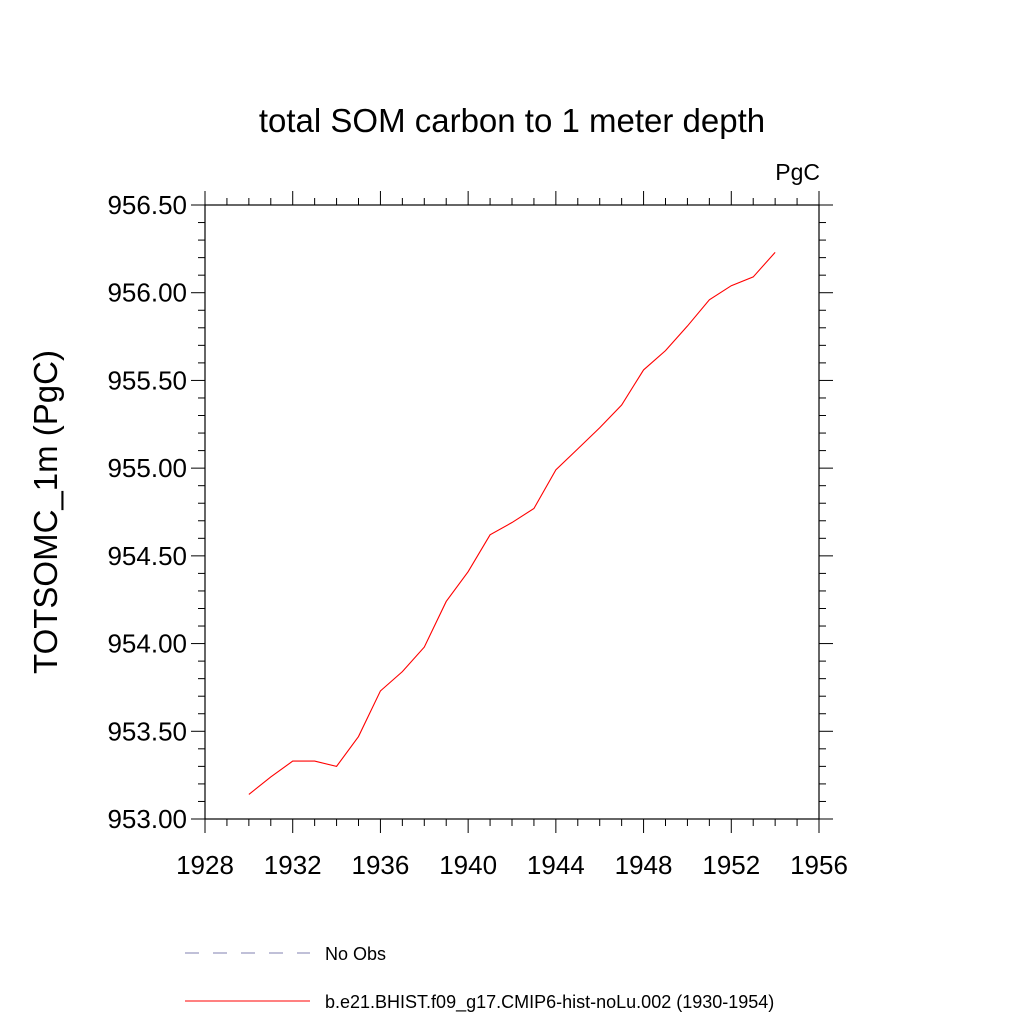 The image size is (1024, 1024). Describe the element at coordinates (147, 556) in the screenshot. I see `y-tick-label: 954.50` at that location.